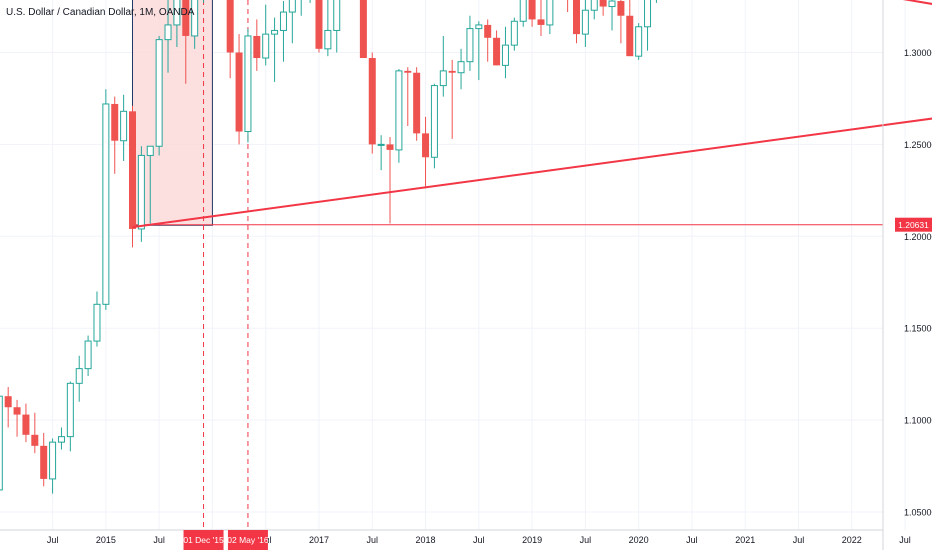 This screenshot has width=932, height=555. I want to click on time-tick-label: 2021, so click(745, 540).